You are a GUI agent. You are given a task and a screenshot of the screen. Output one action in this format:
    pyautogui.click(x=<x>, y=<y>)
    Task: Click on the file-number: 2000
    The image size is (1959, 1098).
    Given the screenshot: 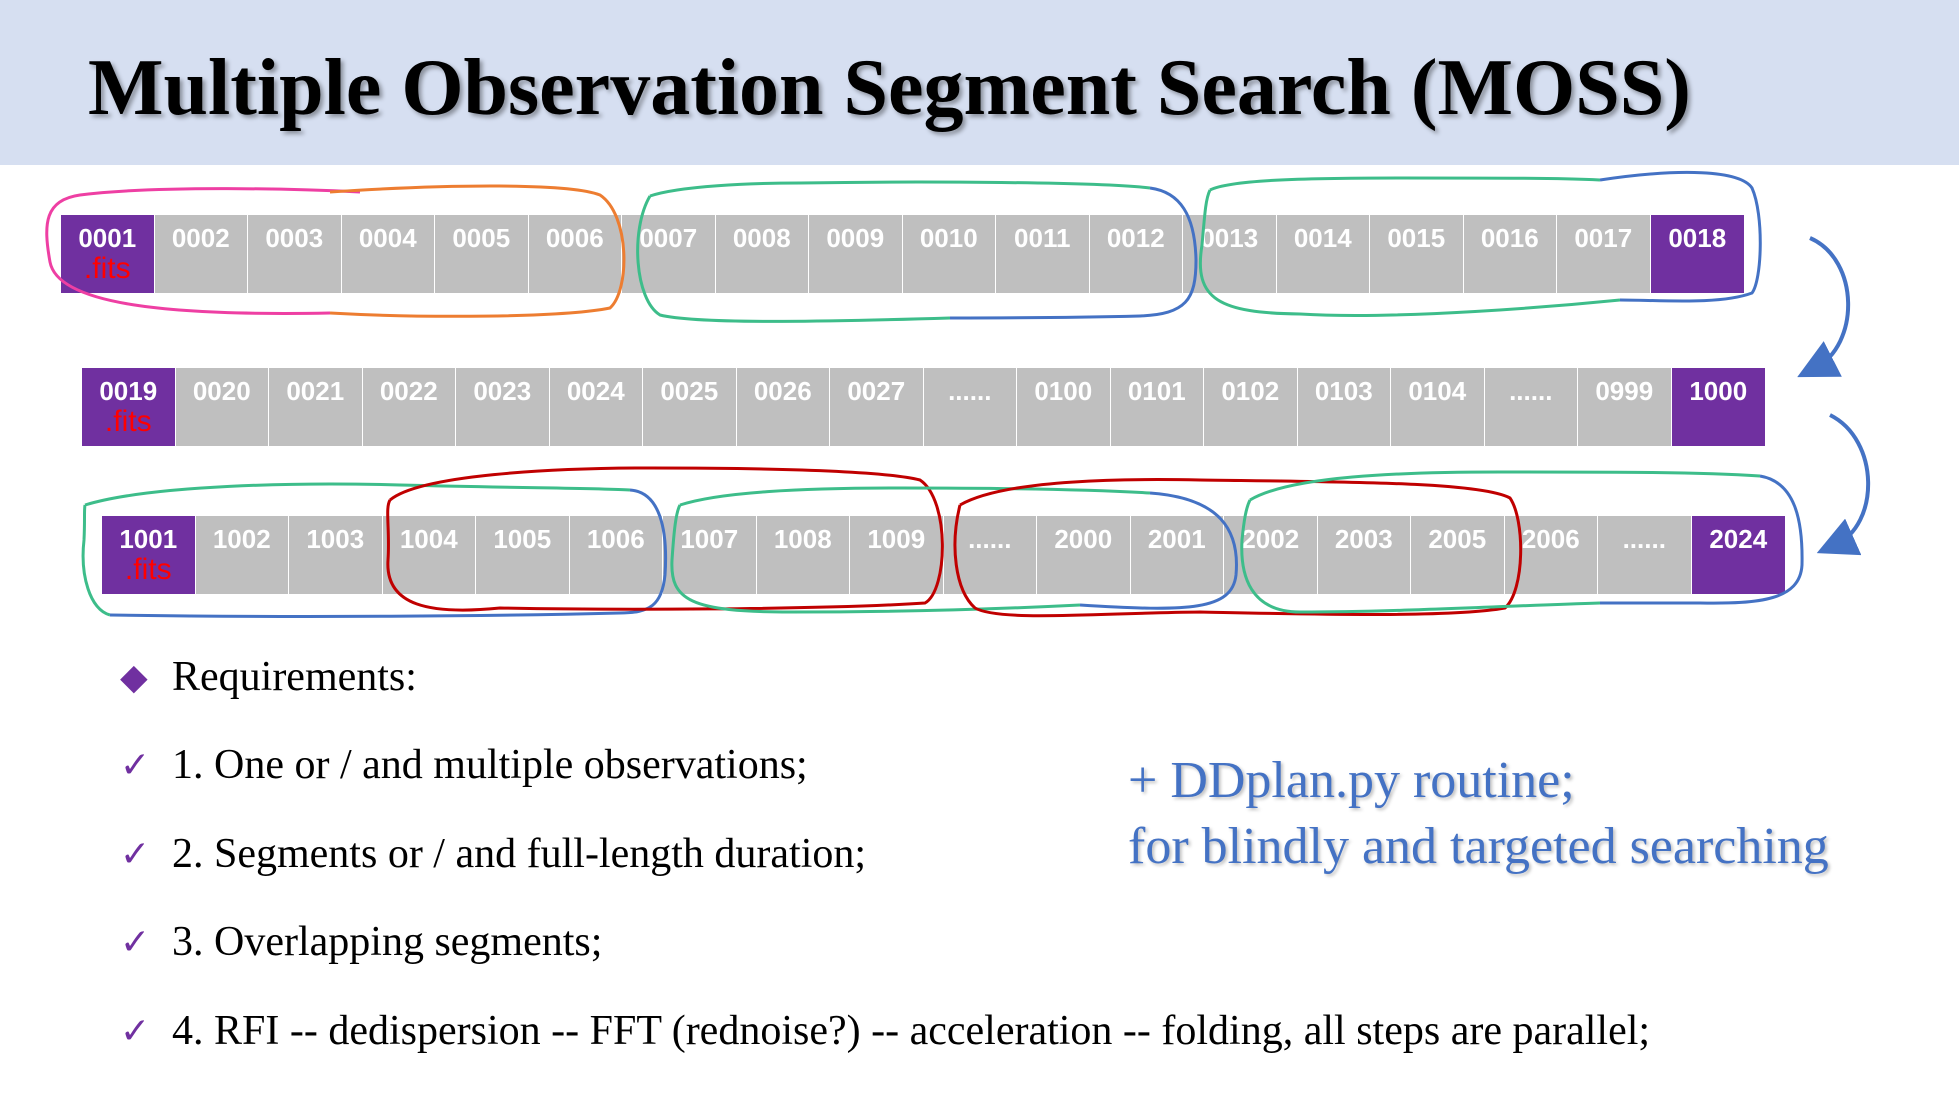 What is the action you would take?
    pyautogui.click(x=1083, y=539)
    